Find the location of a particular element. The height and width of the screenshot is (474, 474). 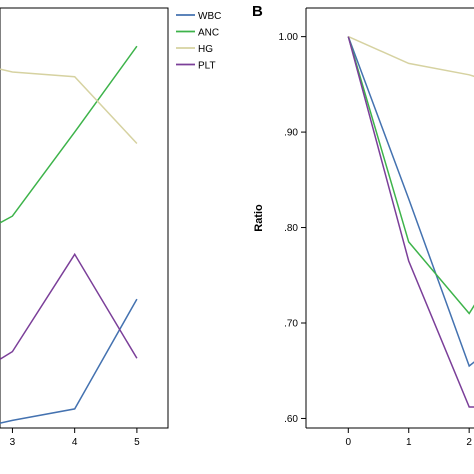

x-tick-label: 0 is located at coordinates (349, 442).